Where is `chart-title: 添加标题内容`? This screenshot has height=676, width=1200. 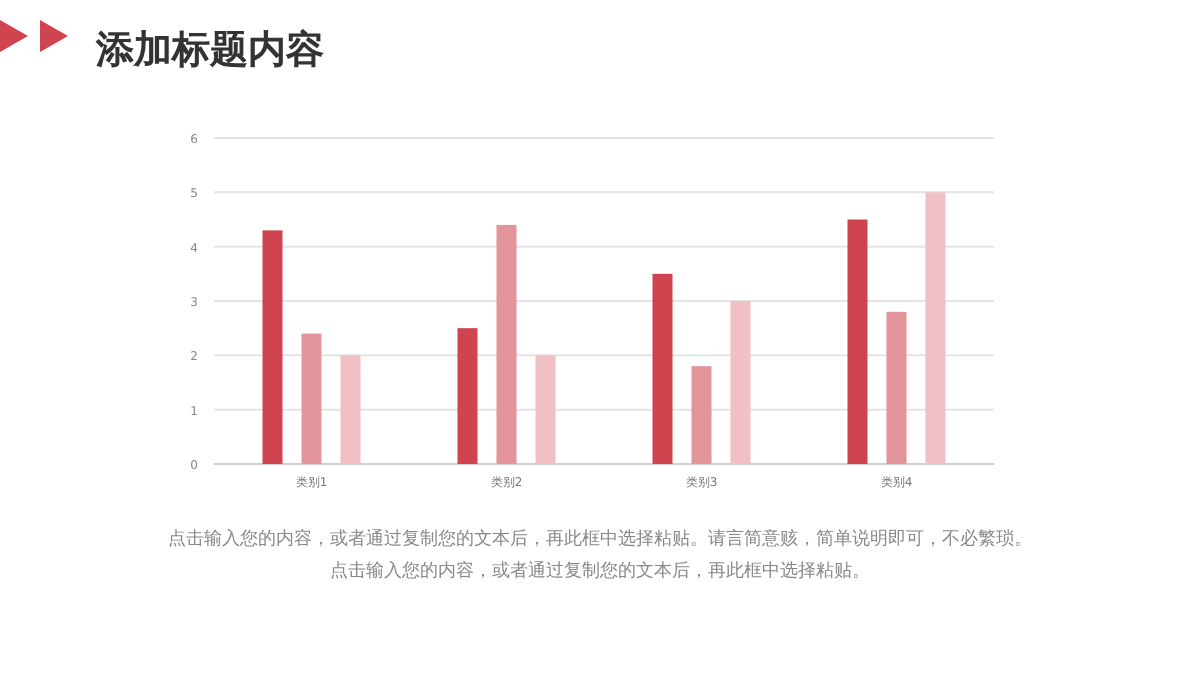 chart-title: 添加标题内容 is located at coordinates (209, 50).